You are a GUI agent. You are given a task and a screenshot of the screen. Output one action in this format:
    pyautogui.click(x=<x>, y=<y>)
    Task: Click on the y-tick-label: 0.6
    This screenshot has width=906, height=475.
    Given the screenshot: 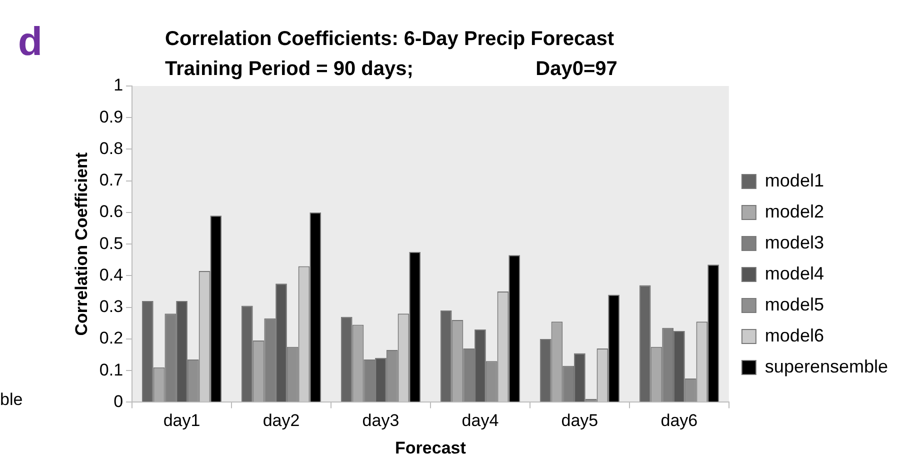 What is the action you would take?
    pyautogui.click(x=111, y=212)
    